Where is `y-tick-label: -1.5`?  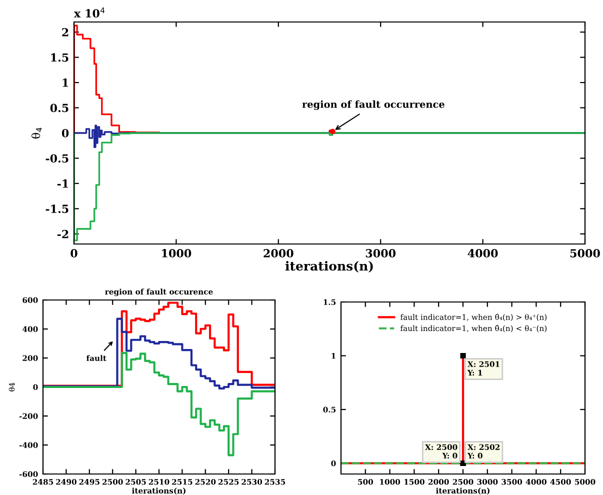
y-tick-label: -1.5 is located at coordinates (57, 209).